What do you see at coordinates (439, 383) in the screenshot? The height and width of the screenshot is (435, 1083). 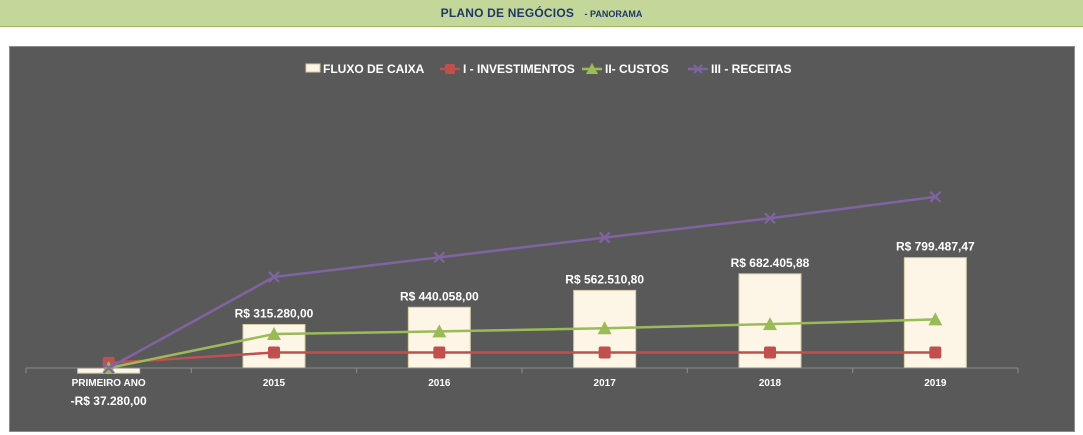 I see `x-tick-label-2016: 2016` at bounding box center [439, 383].